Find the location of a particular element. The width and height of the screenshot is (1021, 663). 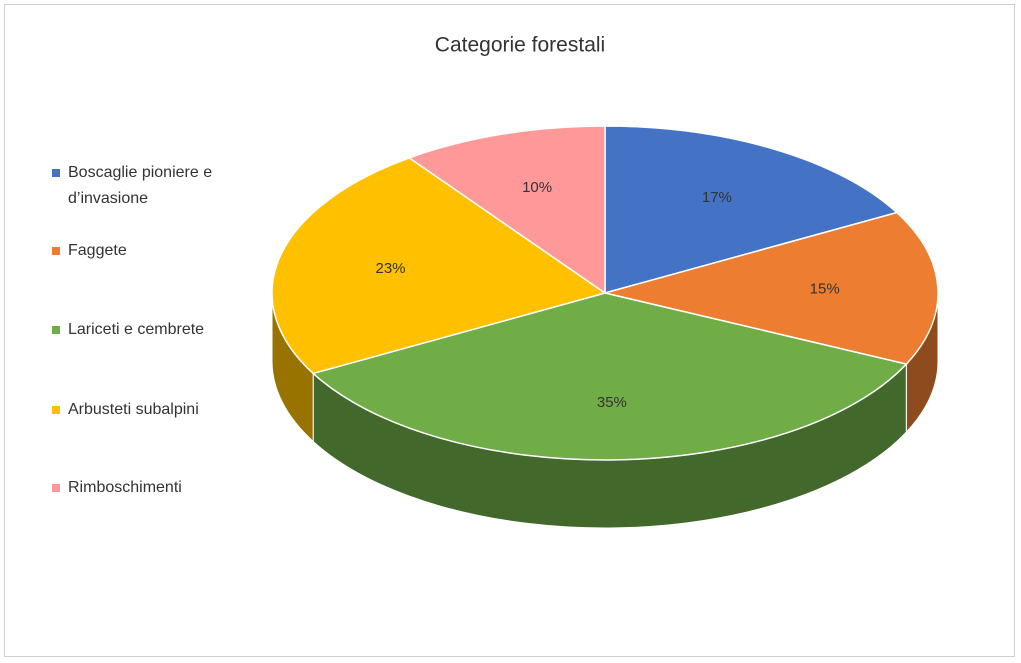

legend-label: Faggete is located at coordinates (97, 250).